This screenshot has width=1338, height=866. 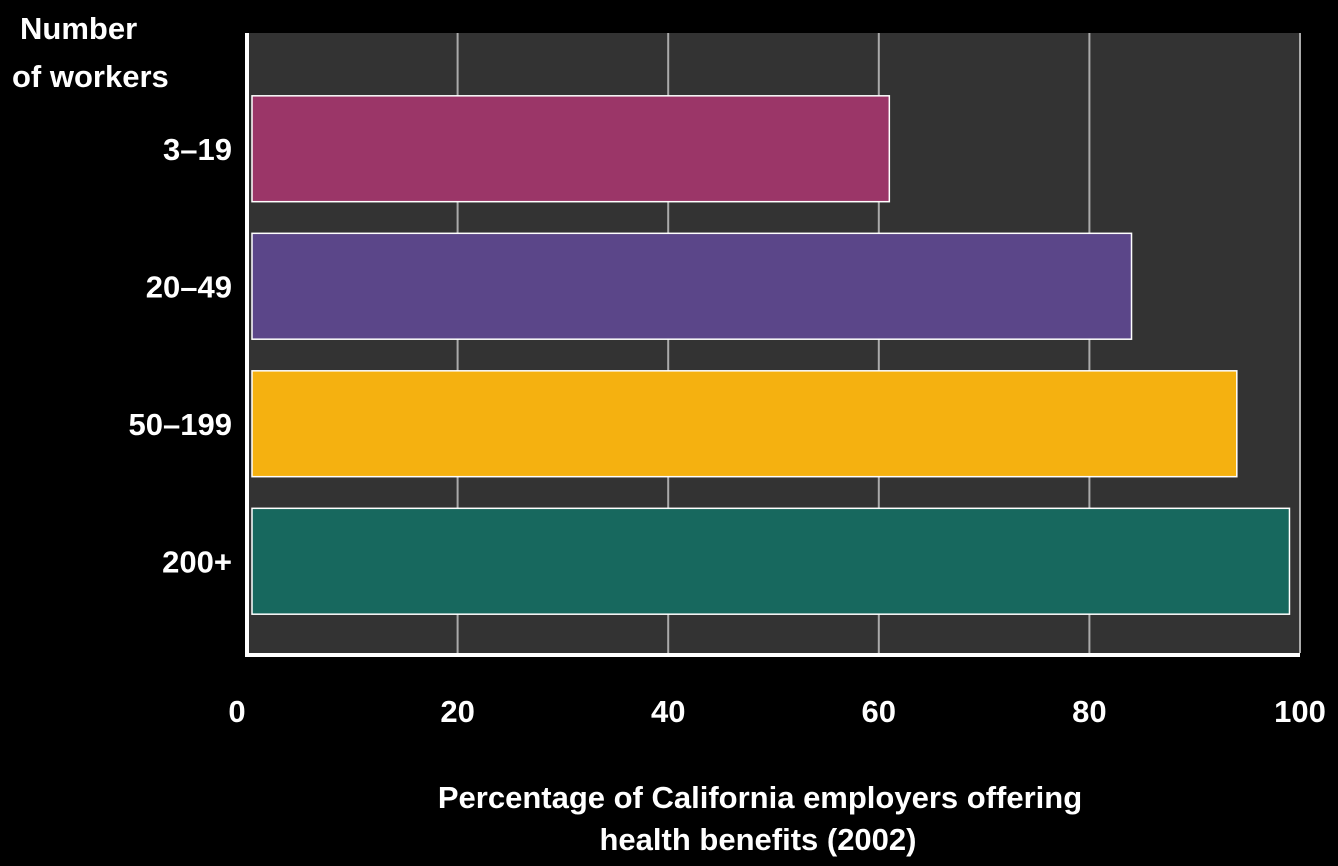 What do you see at coordinates (180, 424) in the screenshot?
I see `category-label-3: 50–199` at bounding box center [180, 424].